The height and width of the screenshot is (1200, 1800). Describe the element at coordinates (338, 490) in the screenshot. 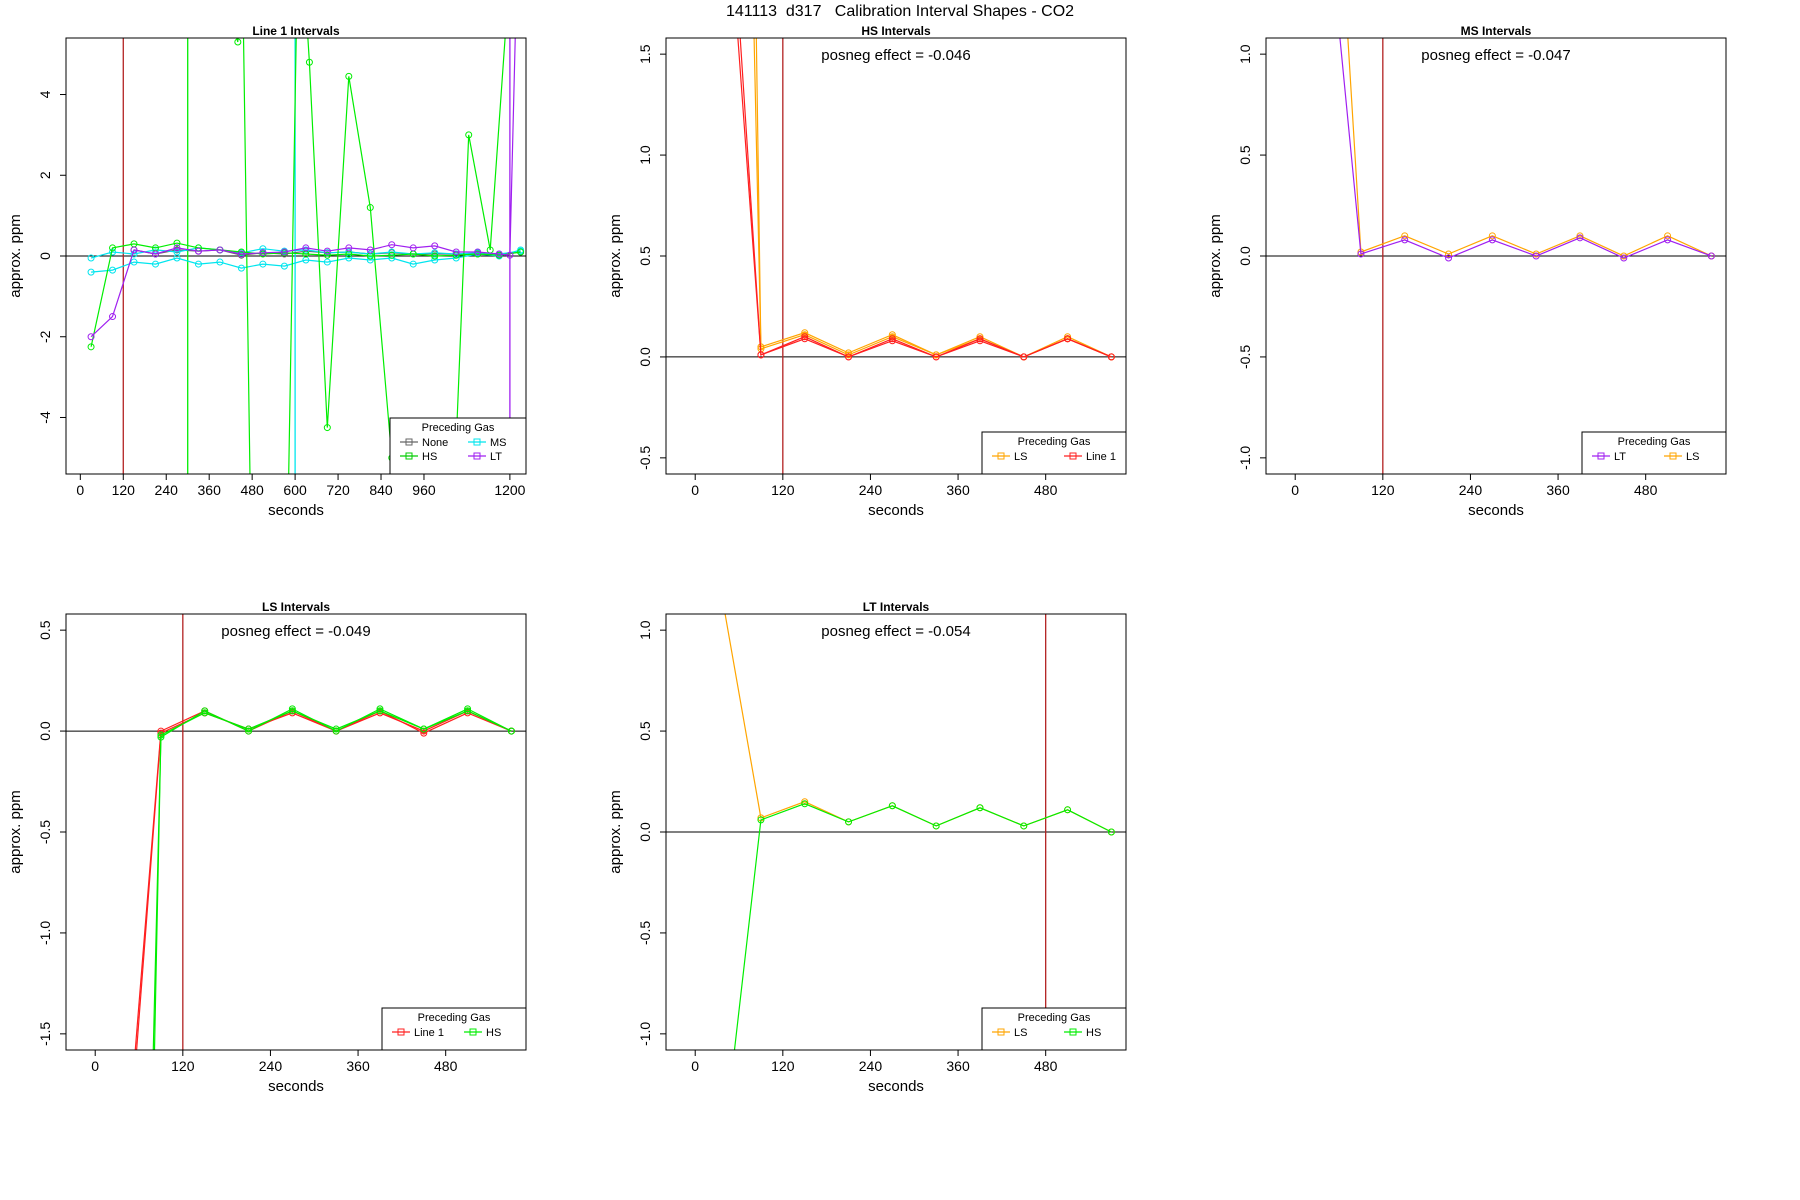

I see `x-tick-label: 720` at that location.